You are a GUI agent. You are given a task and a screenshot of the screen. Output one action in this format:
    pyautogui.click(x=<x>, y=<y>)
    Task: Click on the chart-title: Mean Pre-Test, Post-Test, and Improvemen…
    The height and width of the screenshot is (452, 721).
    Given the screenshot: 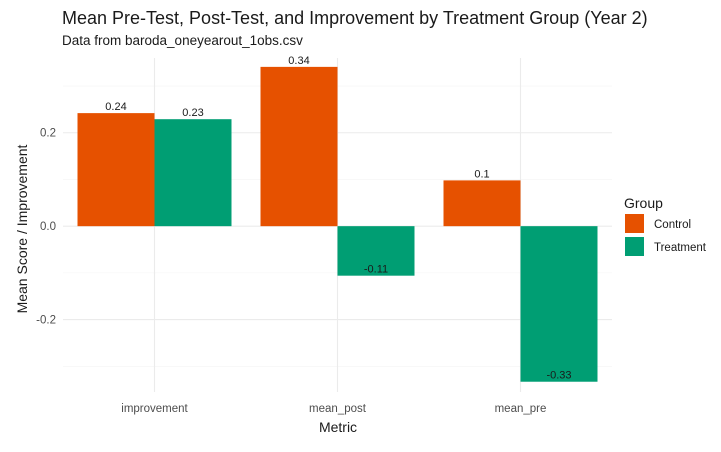 What is the action you would take?
    pyautogui.click(x=355, y=18)
    